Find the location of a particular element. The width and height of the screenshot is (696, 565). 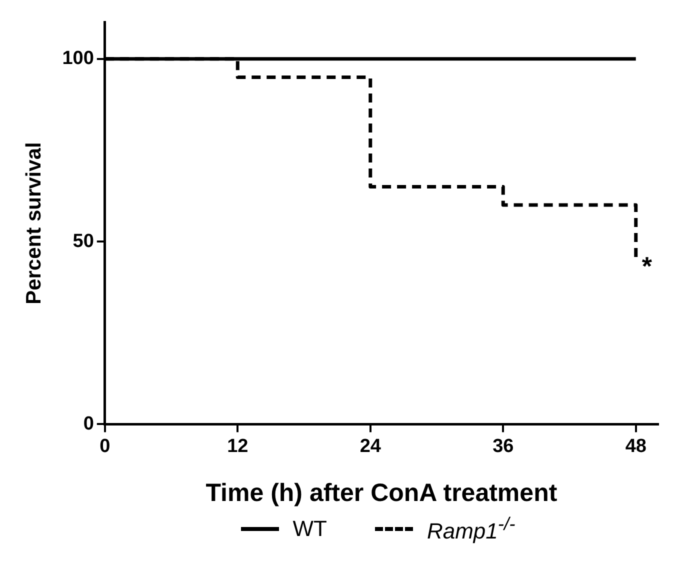

y-axis-title: Percent survival is located at coordinates (34, 223).